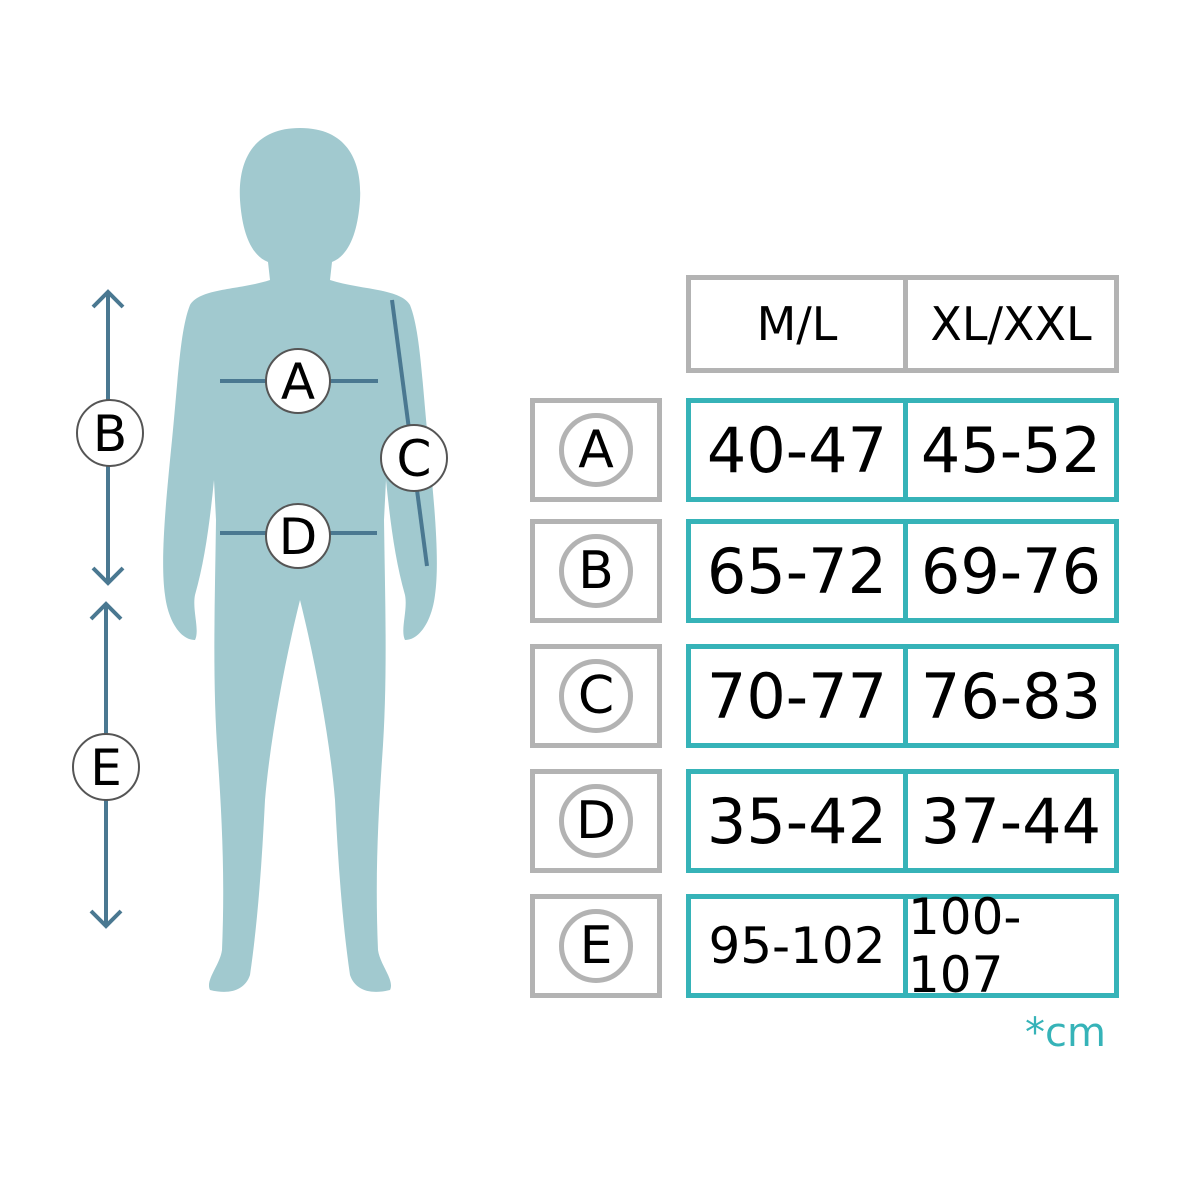 The height and width of the screenshot is (1200, 1200). I want to click on cell-xlxxl: 100-107, so click(965, 946).